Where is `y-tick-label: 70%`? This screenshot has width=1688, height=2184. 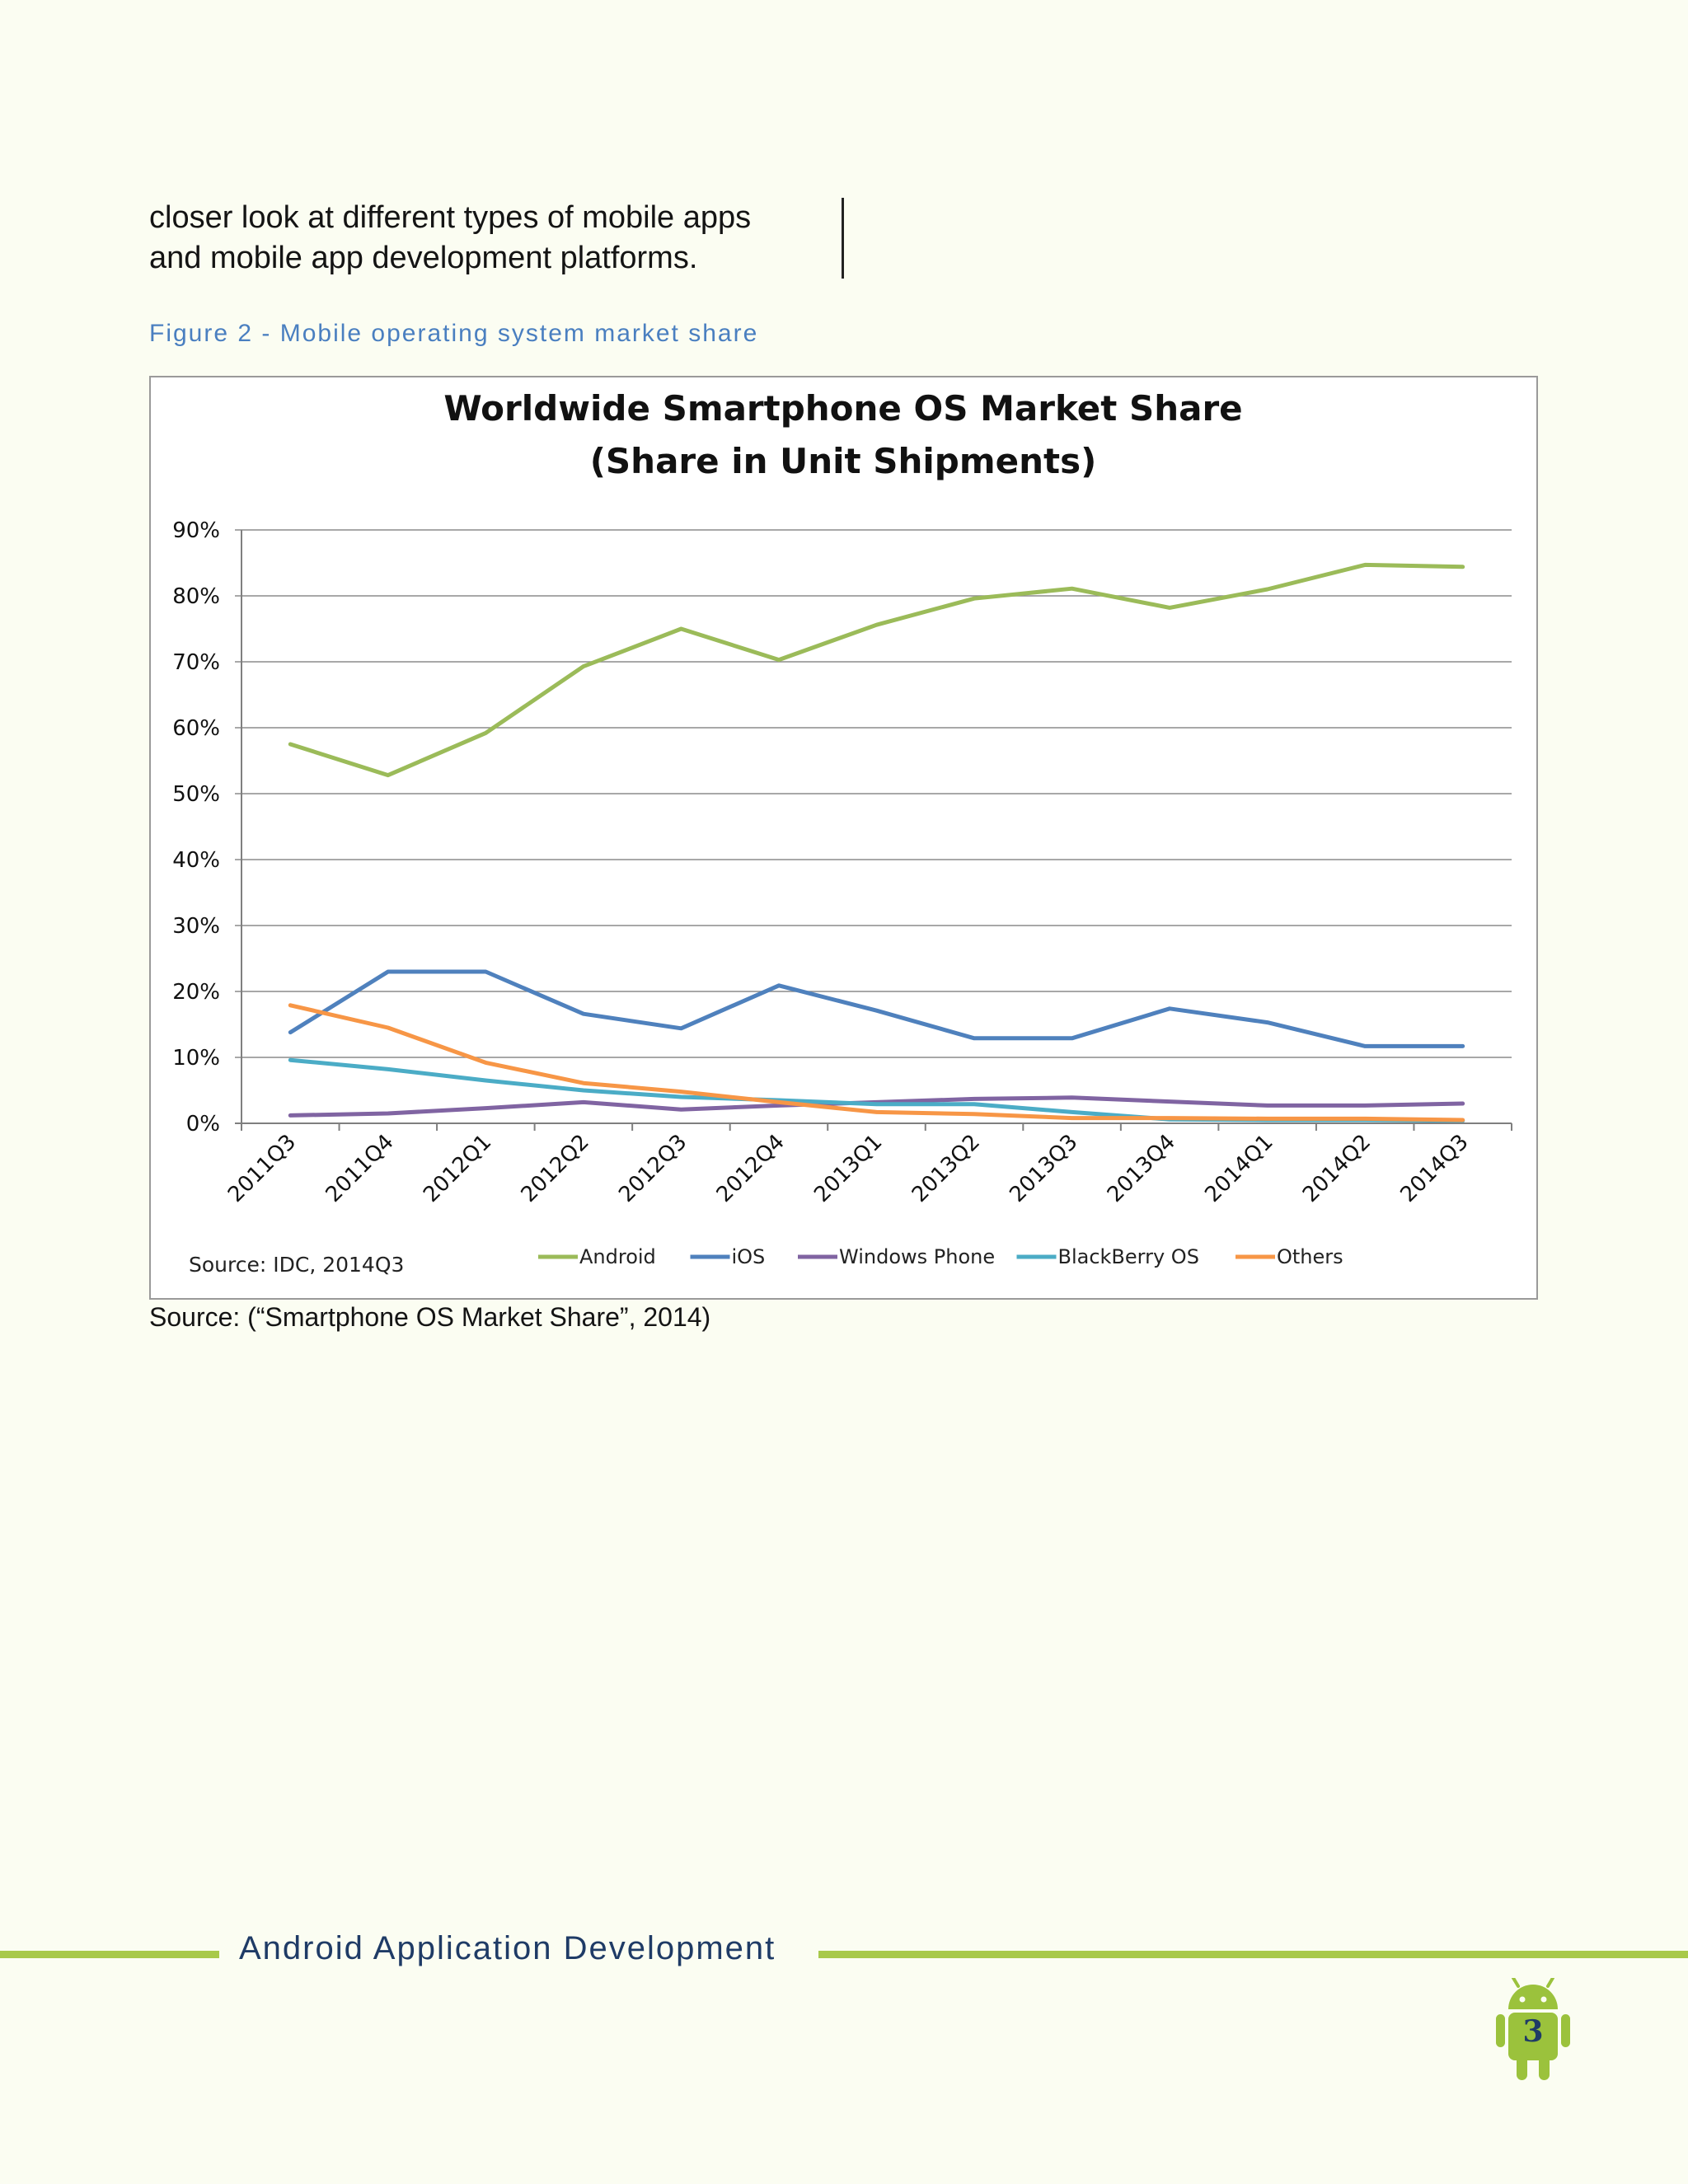
y-tick-label: 70% is located at coordinates (196, 662).